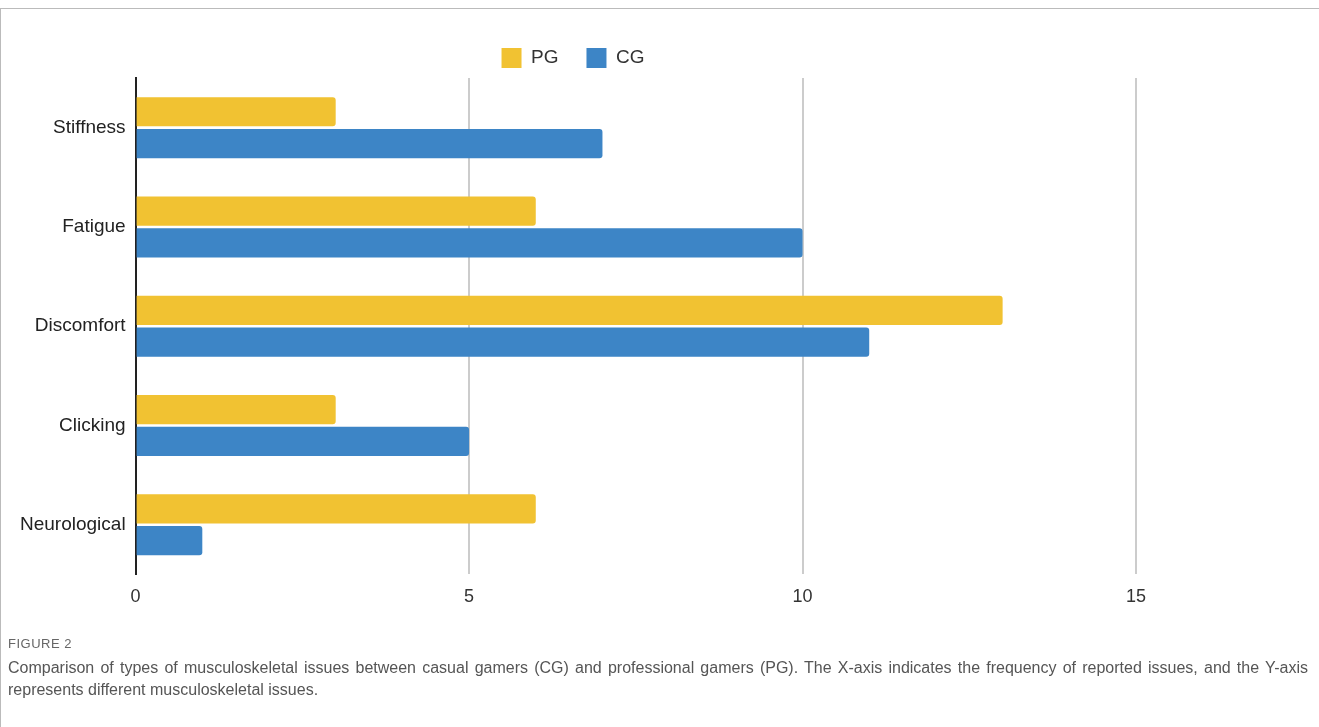  What do you see at coordinates (72, 523) in the screenshot?
I see `y-tick-label: Neurological` at bounding box center [72, 523].